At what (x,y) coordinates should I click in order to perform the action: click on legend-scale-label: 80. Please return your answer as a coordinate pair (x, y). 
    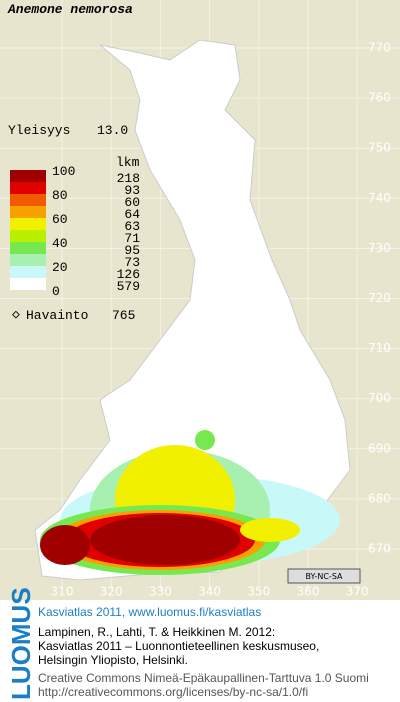
    Looking at the image, I should click on (60, 195).